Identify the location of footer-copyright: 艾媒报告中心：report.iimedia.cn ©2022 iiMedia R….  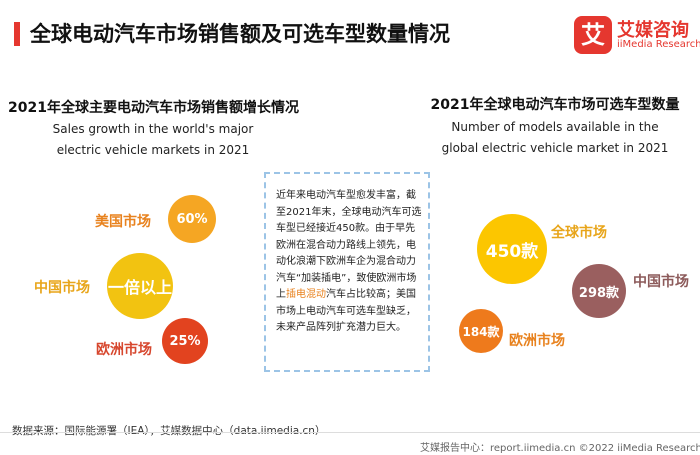
(560, 448).